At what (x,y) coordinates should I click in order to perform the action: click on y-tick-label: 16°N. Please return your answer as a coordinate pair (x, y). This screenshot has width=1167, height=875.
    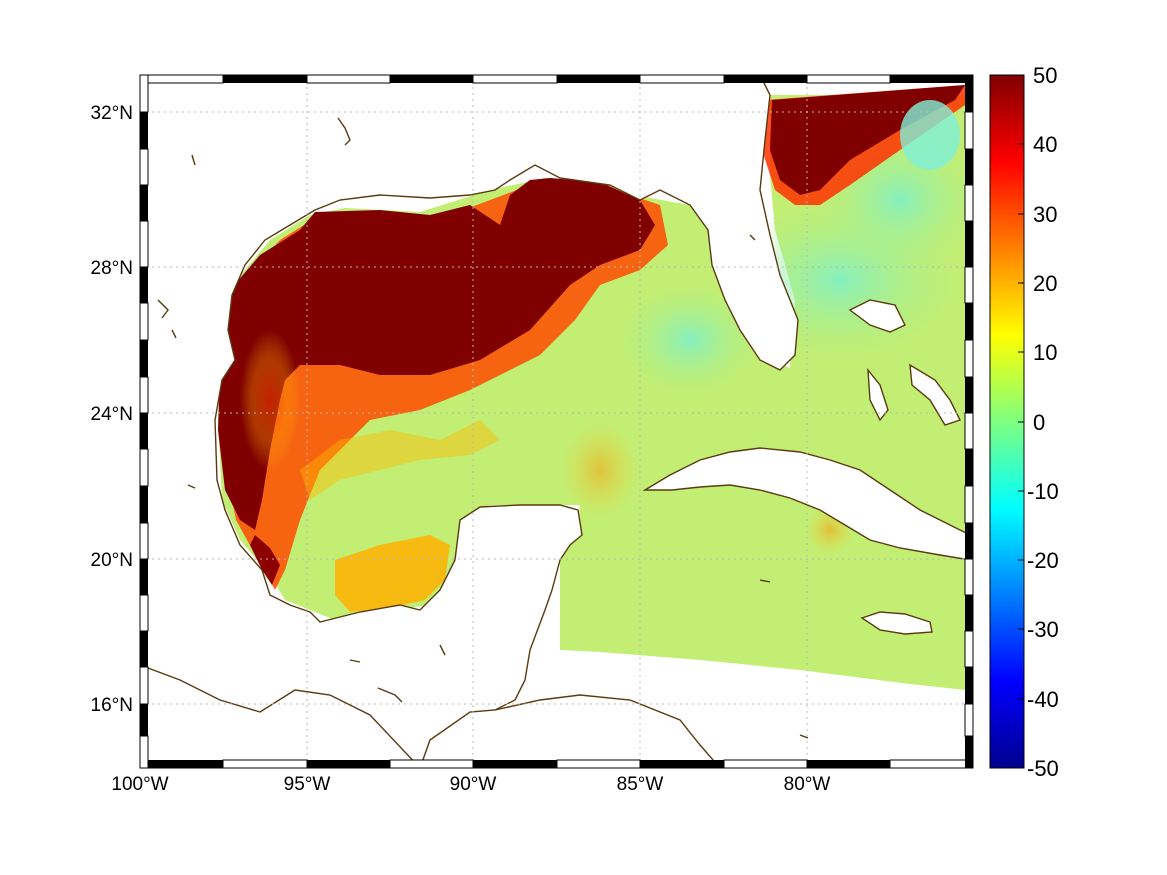
    Looking at the image, I should click on (112, 705).